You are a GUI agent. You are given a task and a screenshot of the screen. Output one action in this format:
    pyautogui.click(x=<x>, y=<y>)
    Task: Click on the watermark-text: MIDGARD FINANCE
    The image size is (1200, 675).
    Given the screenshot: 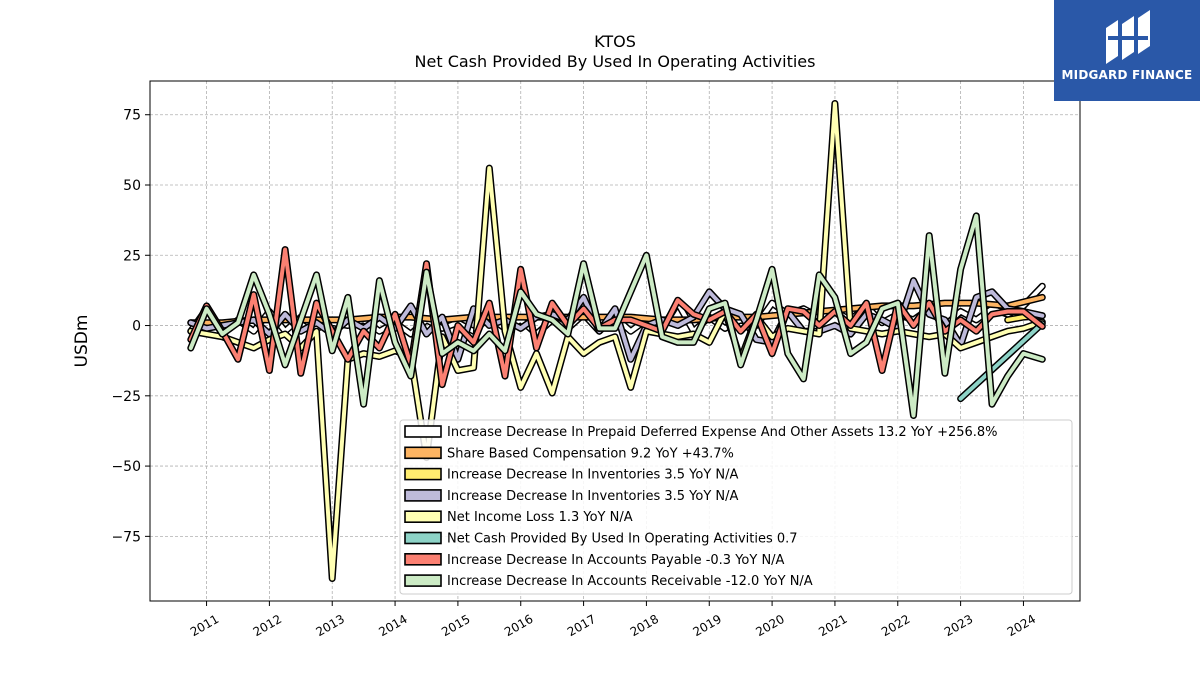 What is the action you would take?
    pyautogui.click(x=1127, y=75)
    